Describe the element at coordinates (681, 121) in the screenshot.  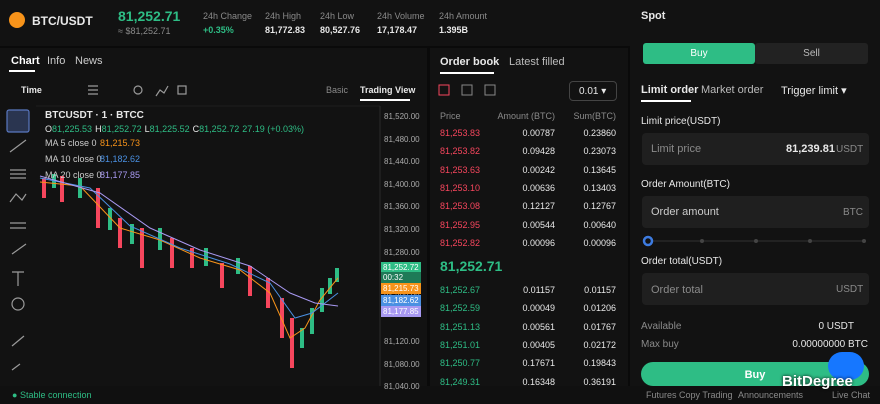
I see `limit-label: Limit price(USDT)` at that location.